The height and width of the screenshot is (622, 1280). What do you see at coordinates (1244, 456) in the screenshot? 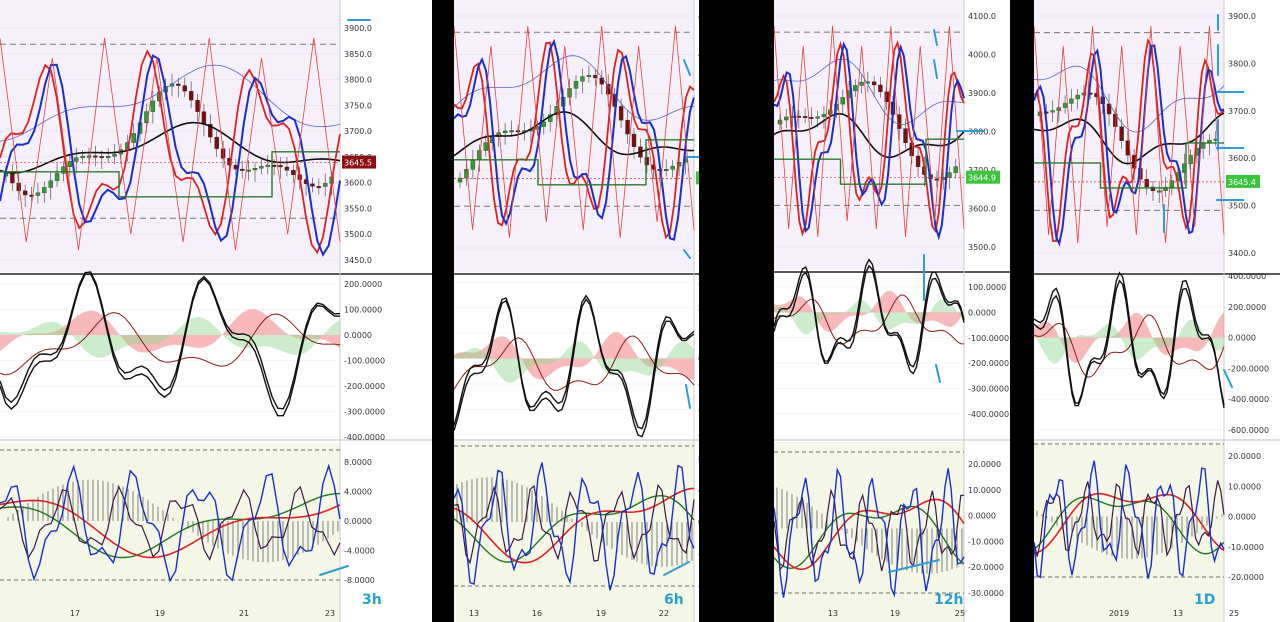
I see `momentum-tick-label: 20.0000` at bounding box center [1244, 456].